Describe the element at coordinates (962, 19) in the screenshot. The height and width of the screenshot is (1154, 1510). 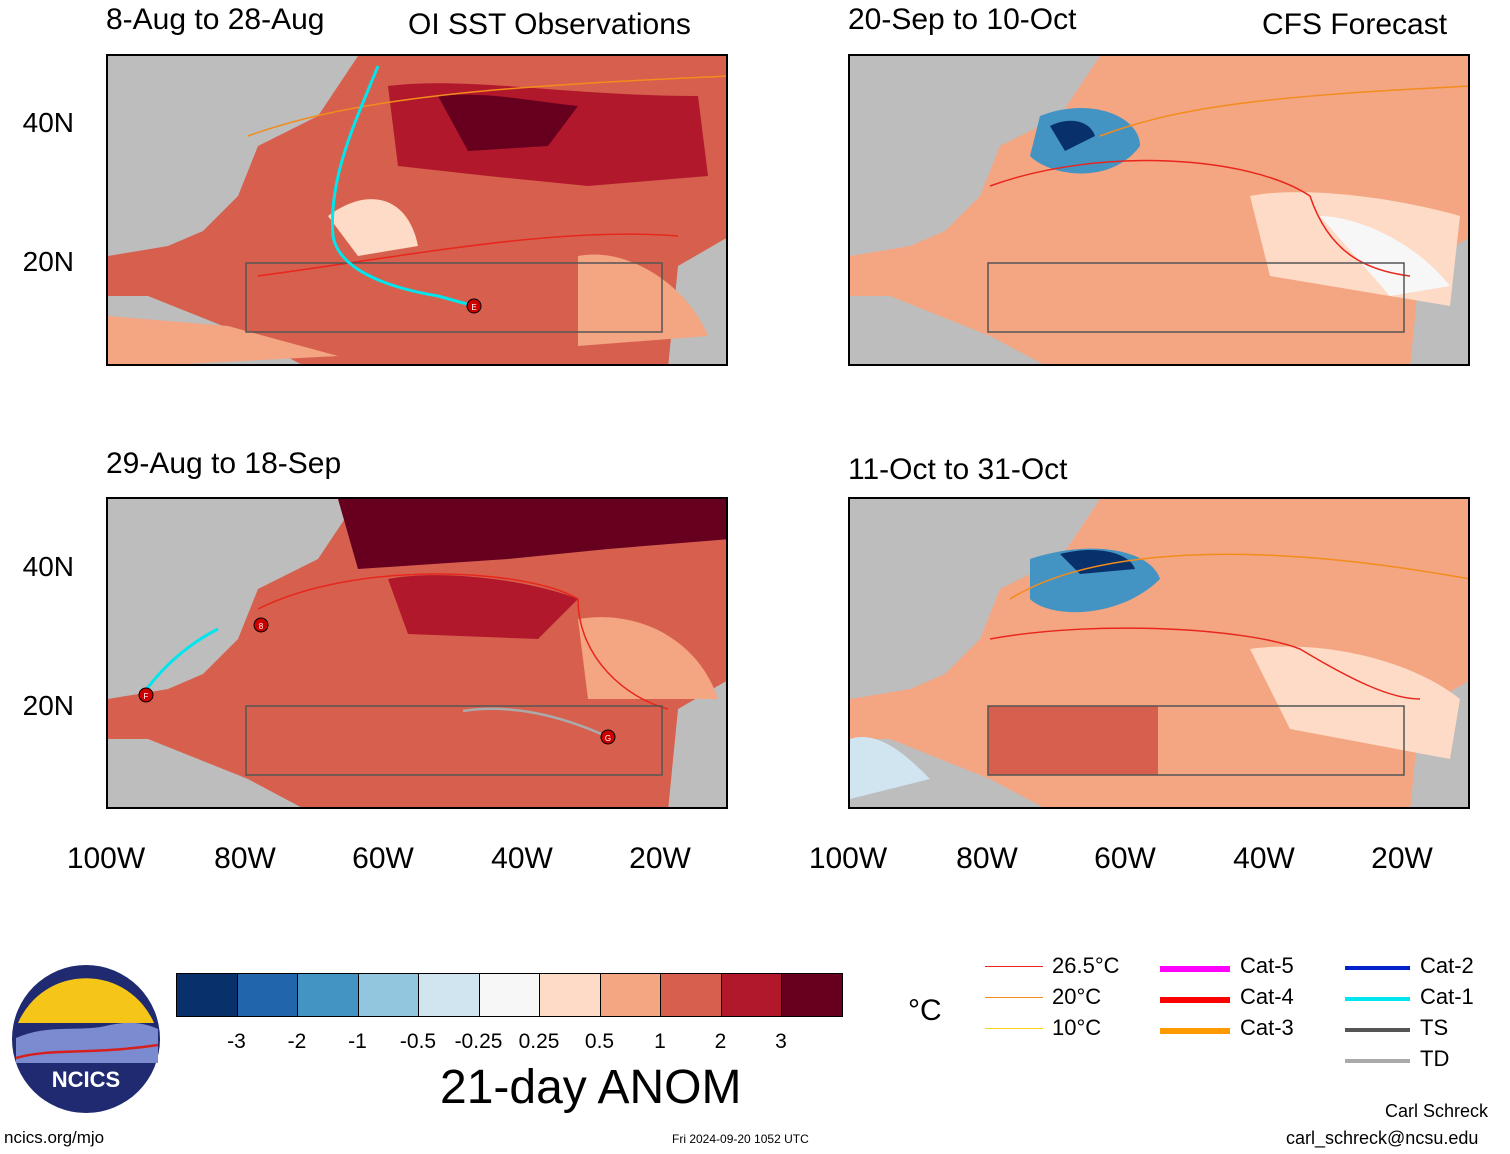
I see `panel-2-period: 20-Sep to 10-Oct` at that location.